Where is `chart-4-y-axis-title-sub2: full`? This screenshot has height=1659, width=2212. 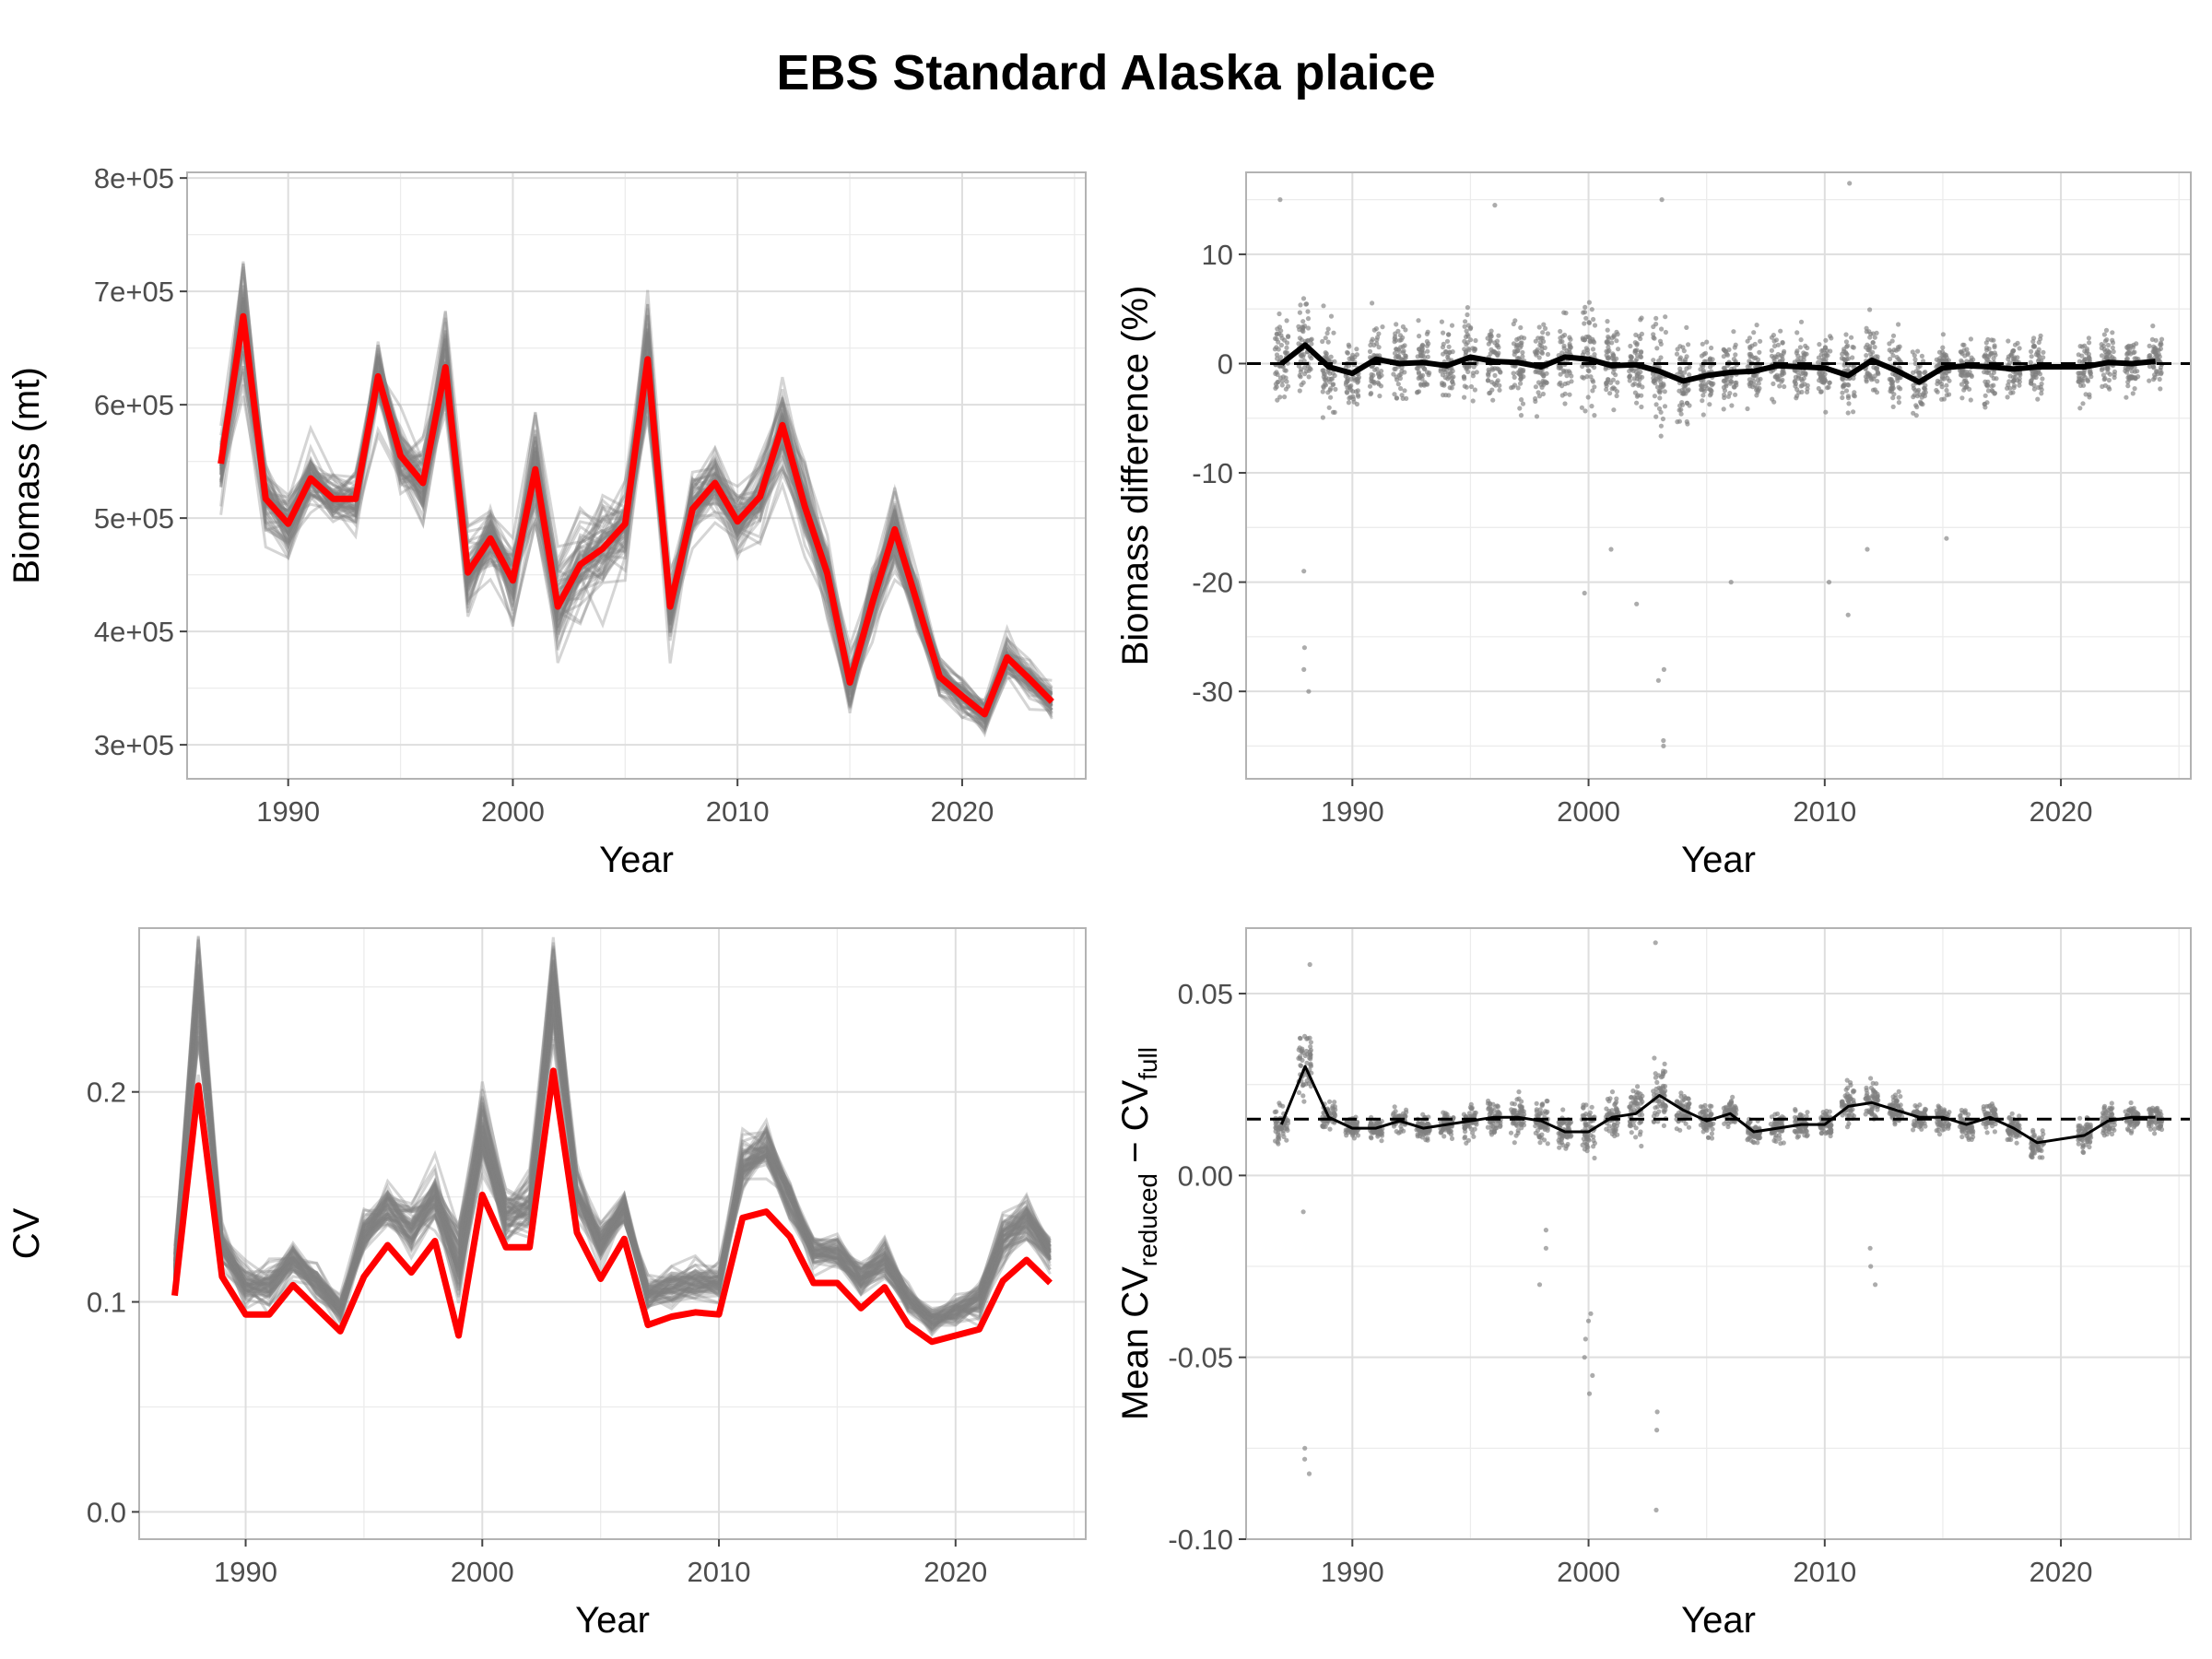
chart-4-y-axis-title-sub2: full is located at coordinates (1148, 1063).